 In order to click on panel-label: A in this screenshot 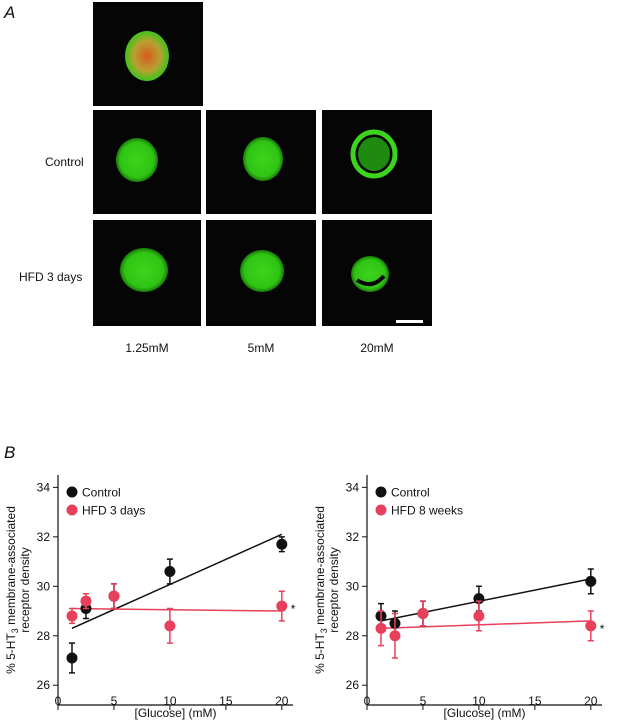, I will do `click(9, 12)`.